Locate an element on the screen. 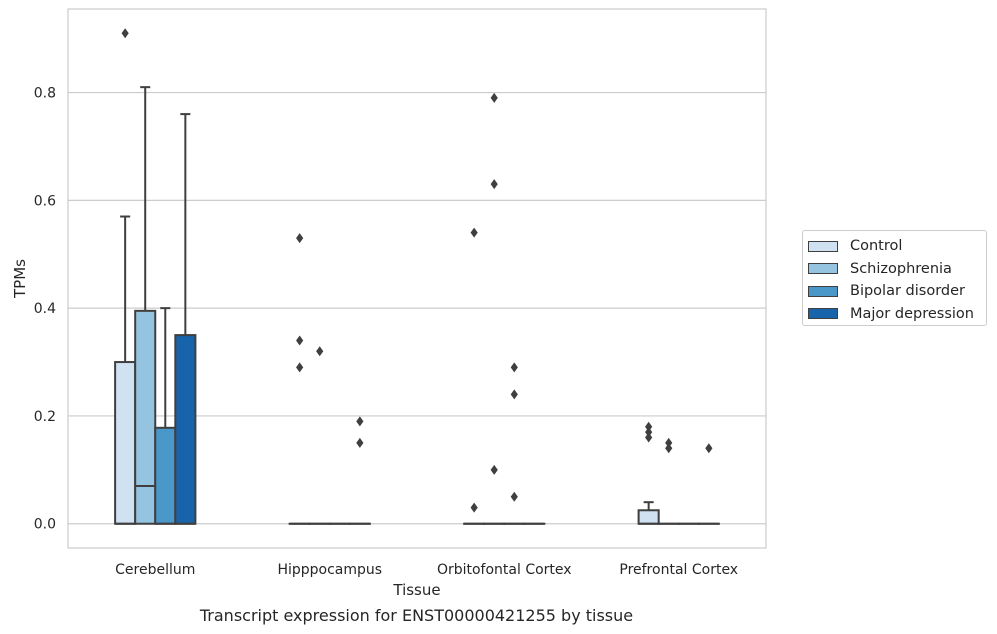 The image size is (997, 634). y-tick-label: 0.4 is located at coordinates (45, 309).